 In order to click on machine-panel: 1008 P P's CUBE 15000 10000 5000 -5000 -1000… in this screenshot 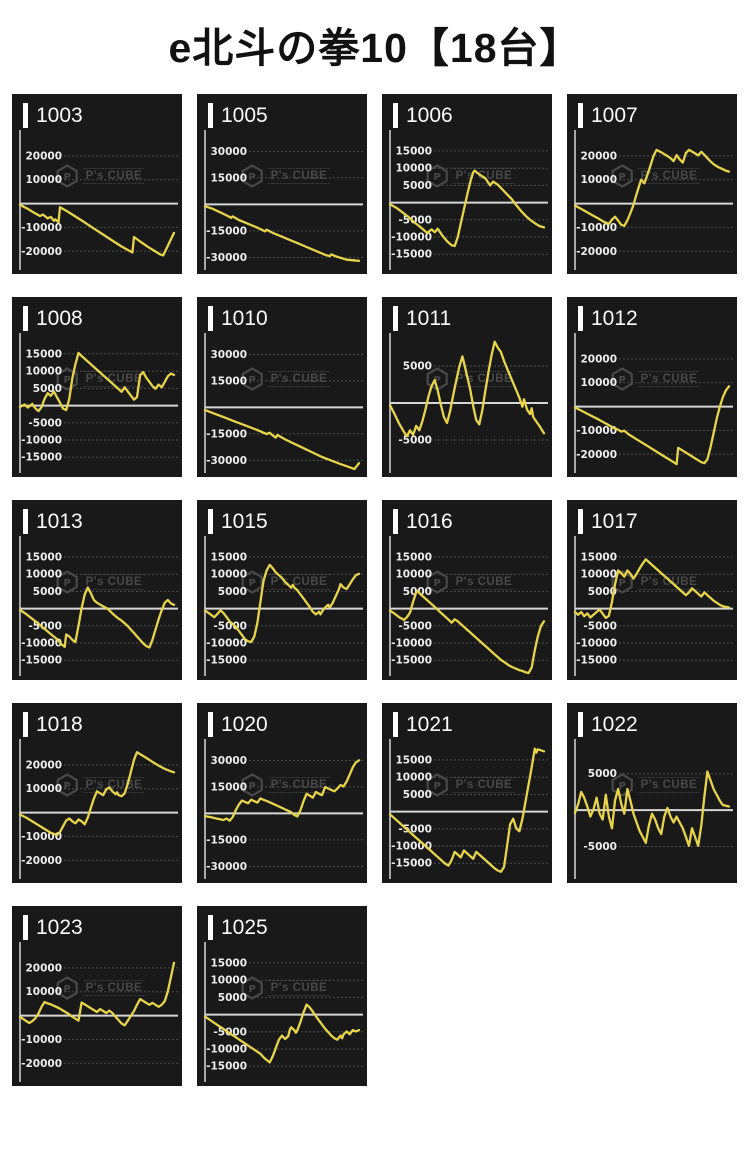, I will do `click(97, 387)`.